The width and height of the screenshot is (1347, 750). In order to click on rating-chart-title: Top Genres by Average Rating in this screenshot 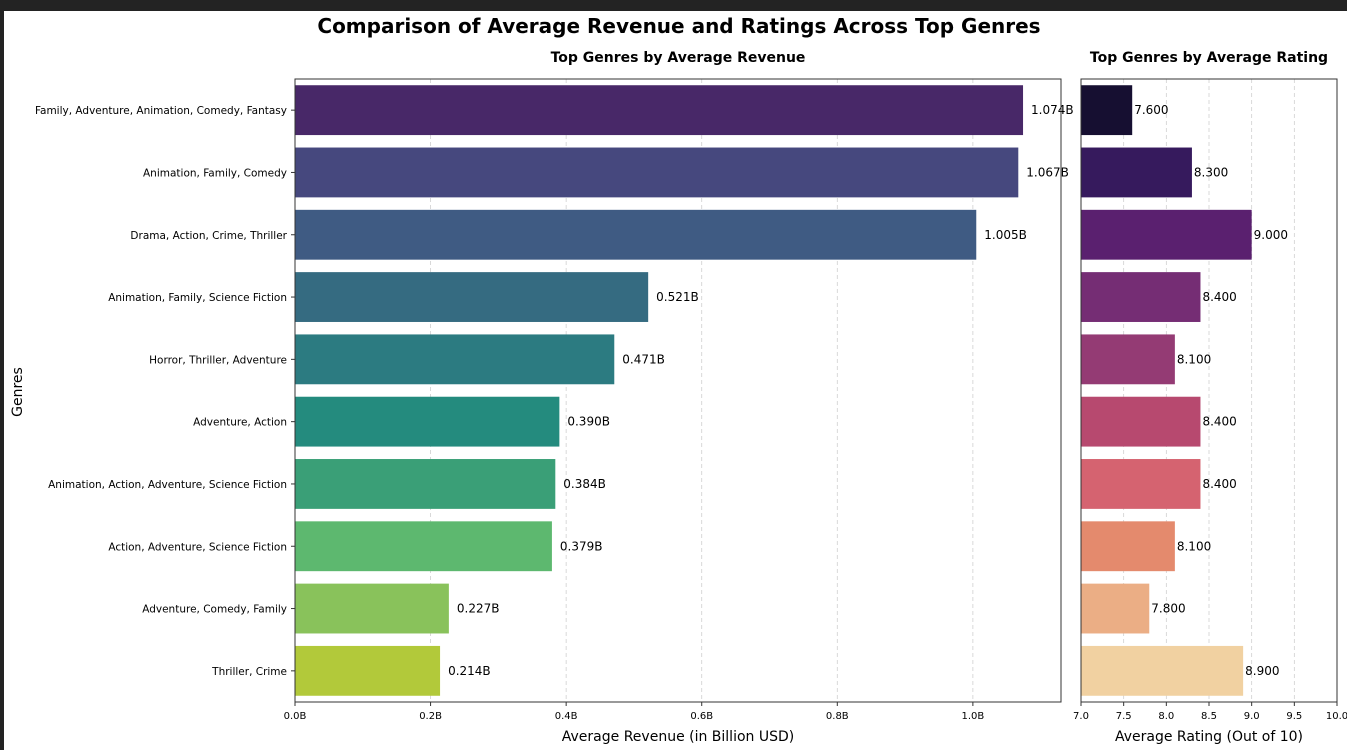, I will do `click(1209, 58)`.